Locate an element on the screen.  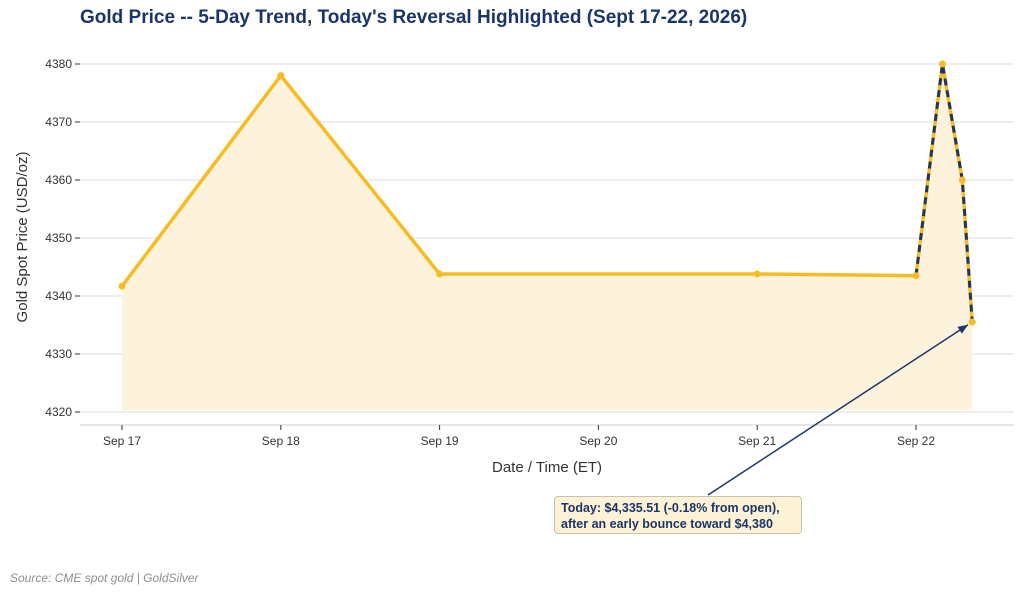
annotation-line-1: Today: $4,335.51 (-0.18% from open), is located at coordinates (670, 508).